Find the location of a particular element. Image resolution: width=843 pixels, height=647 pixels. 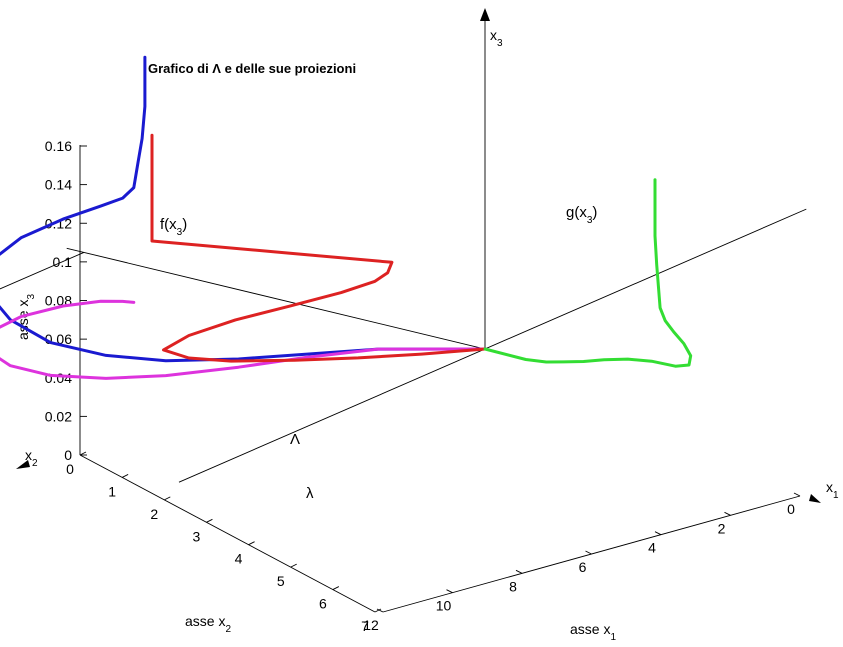

x1-tick-label: 4 is located at coordinates (652, 548).